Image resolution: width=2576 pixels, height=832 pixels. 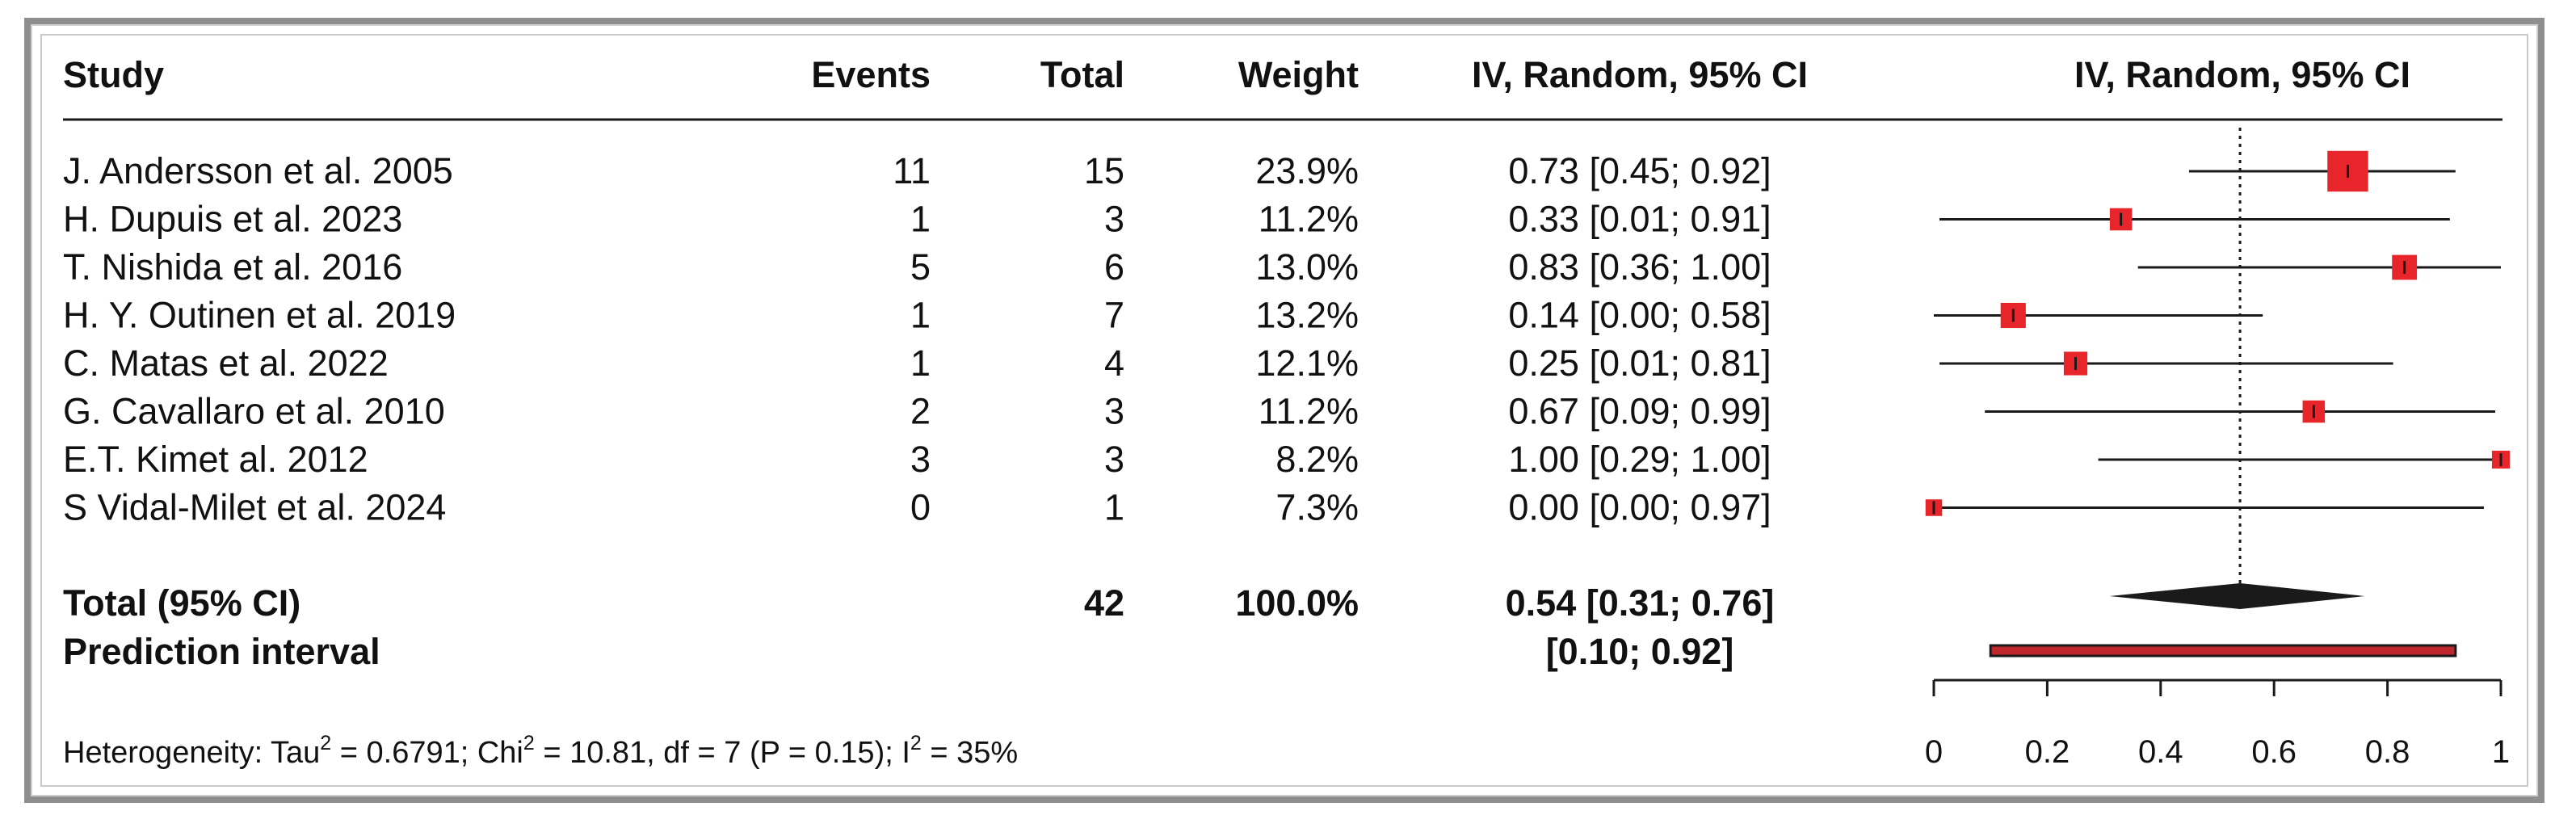 What do you see at coordinates (1114, 267) in the screenshot?
I see `study-total: 6` at bounding box center [1114, 267].